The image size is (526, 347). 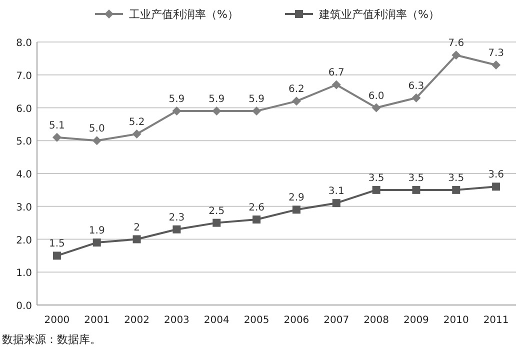 I want to click on x-tick-label: 2009, so click(x=416, y=320).